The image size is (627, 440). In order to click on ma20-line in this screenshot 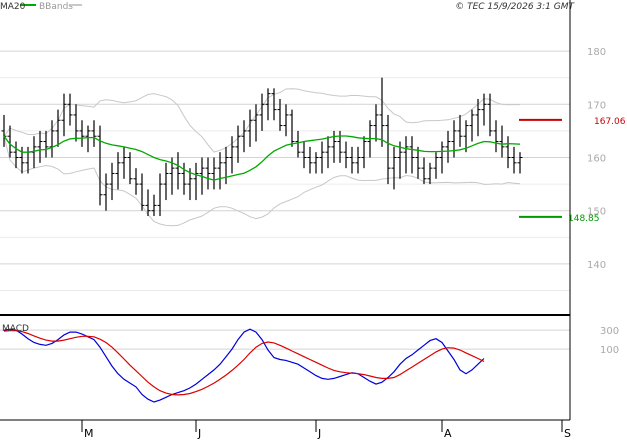, I will do `click(262, 158)`.